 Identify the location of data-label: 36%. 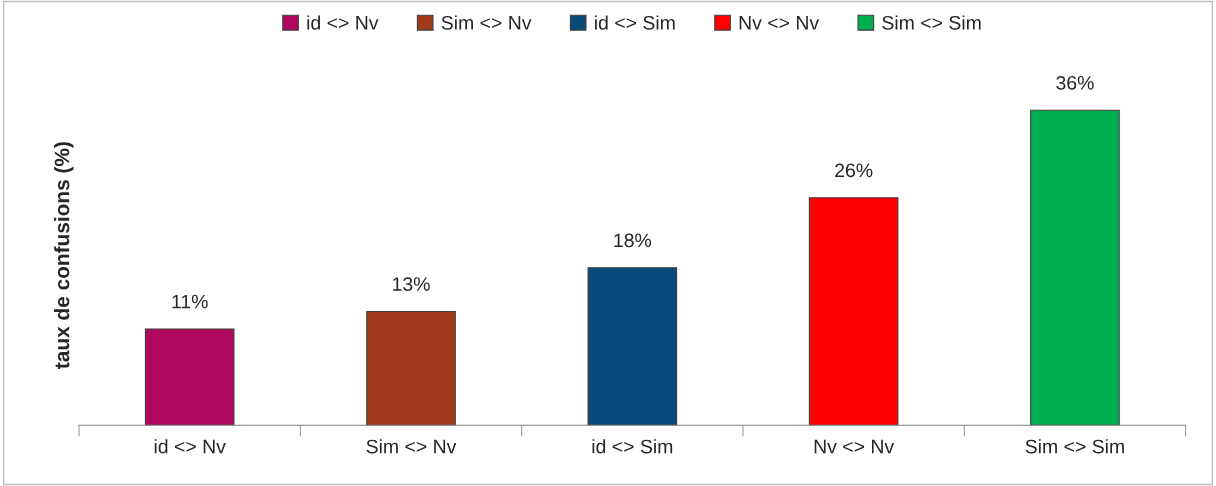
(1075, 82).